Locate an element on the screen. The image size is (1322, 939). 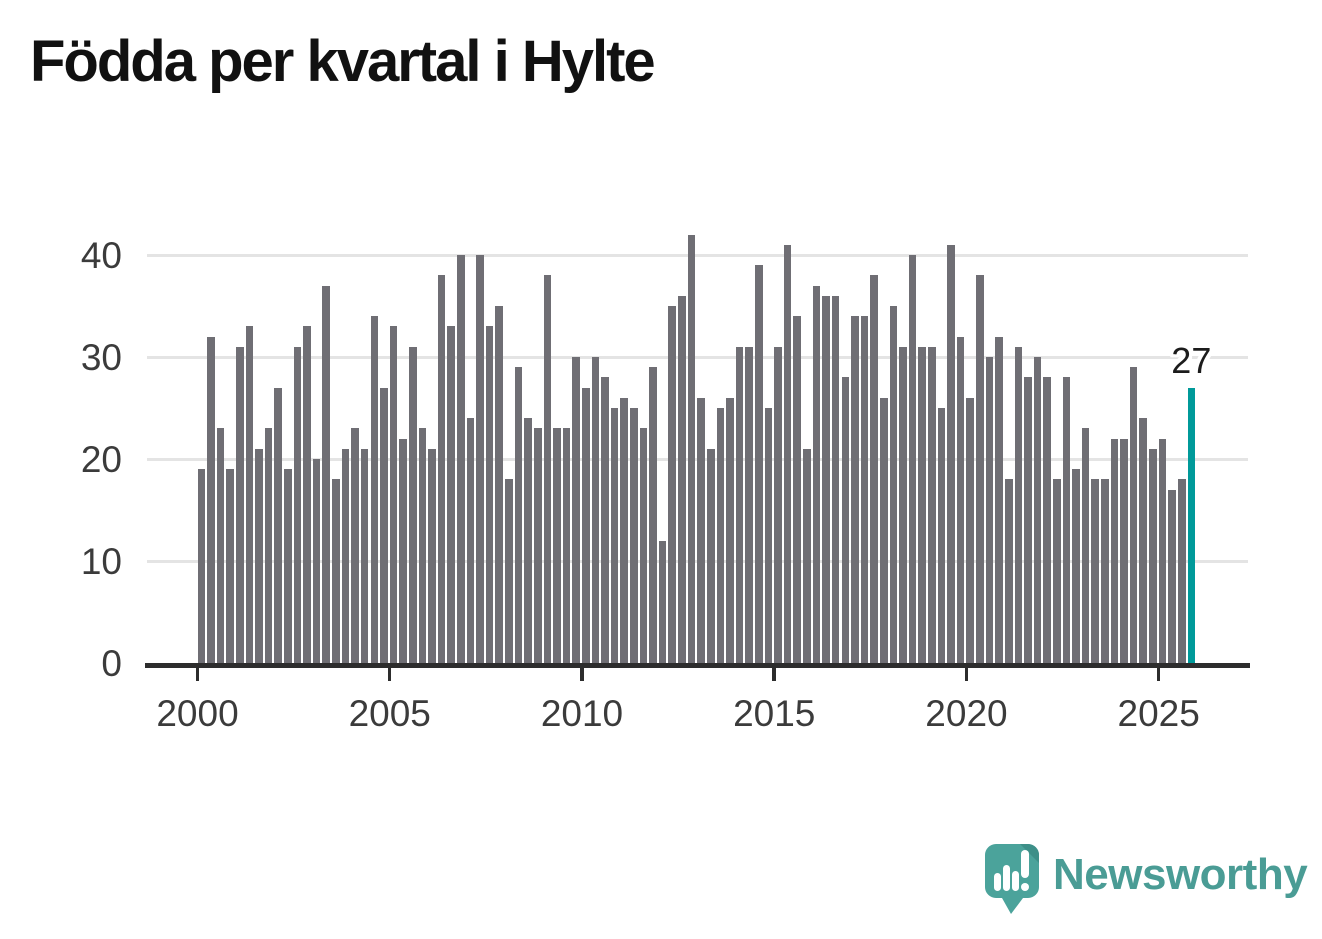
chart-title: Födda per kvartal i Hylte is located at coordinates (343, 61).